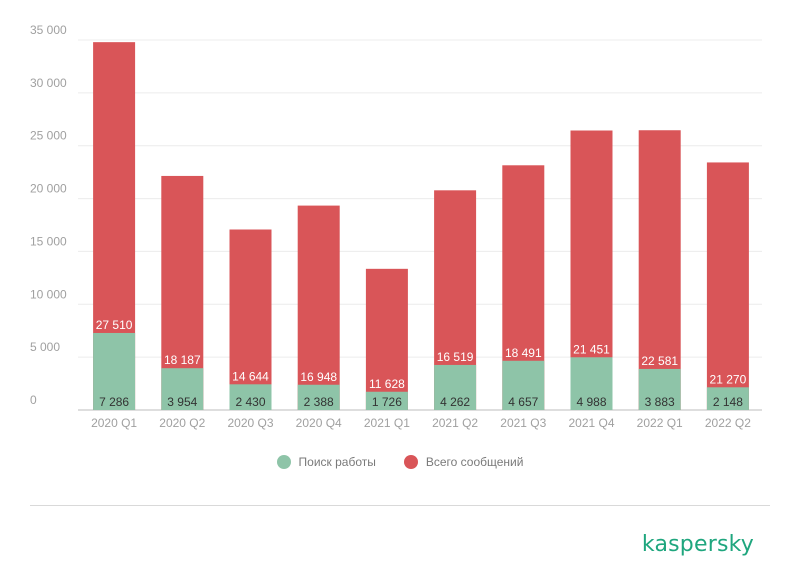  I want to click on data-label-total-messages: 27 510, so click(114, 325).